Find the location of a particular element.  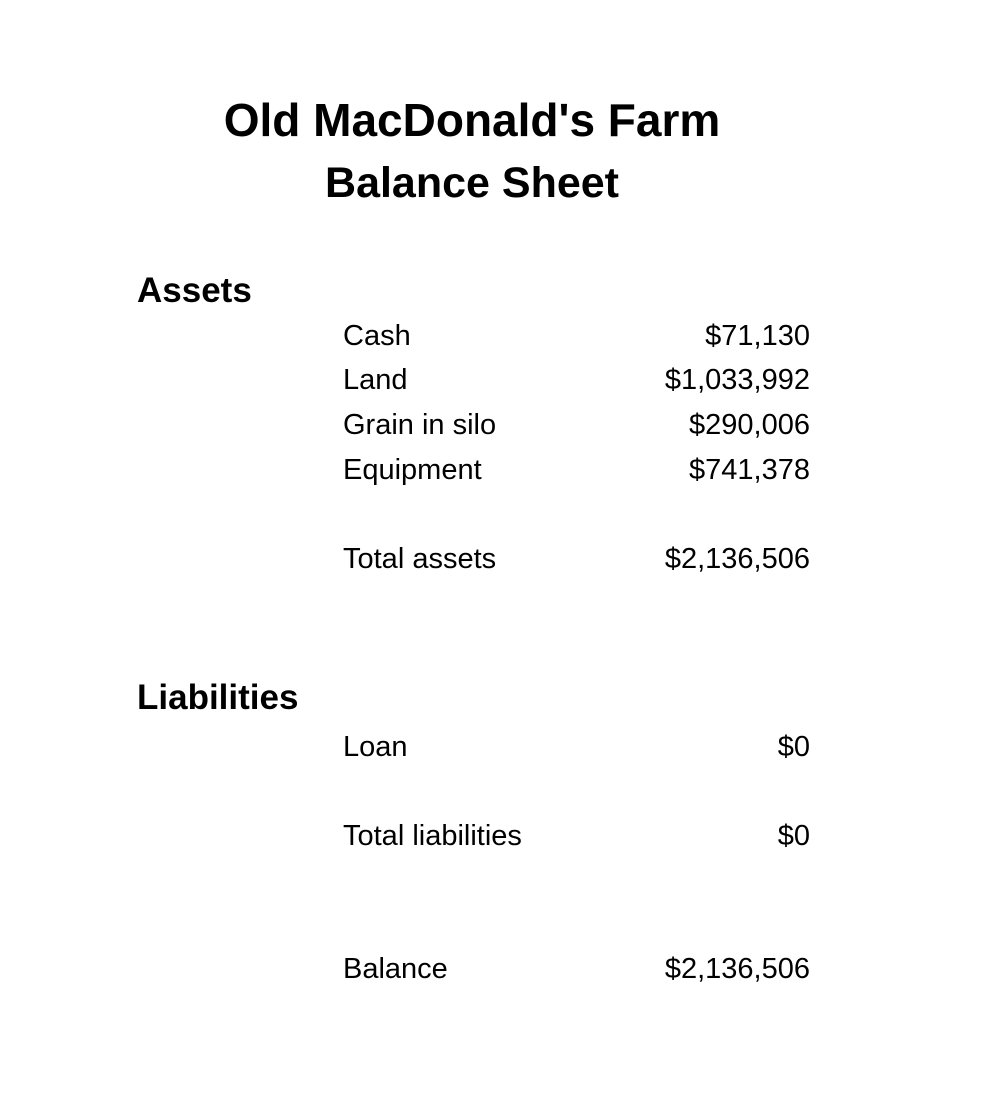

liability-label: Loan is located at coordinates (375, 747).